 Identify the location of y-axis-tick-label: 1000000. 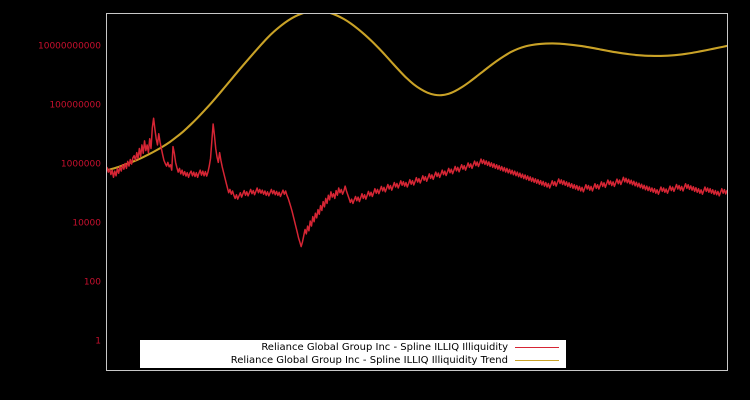
(80, 164).